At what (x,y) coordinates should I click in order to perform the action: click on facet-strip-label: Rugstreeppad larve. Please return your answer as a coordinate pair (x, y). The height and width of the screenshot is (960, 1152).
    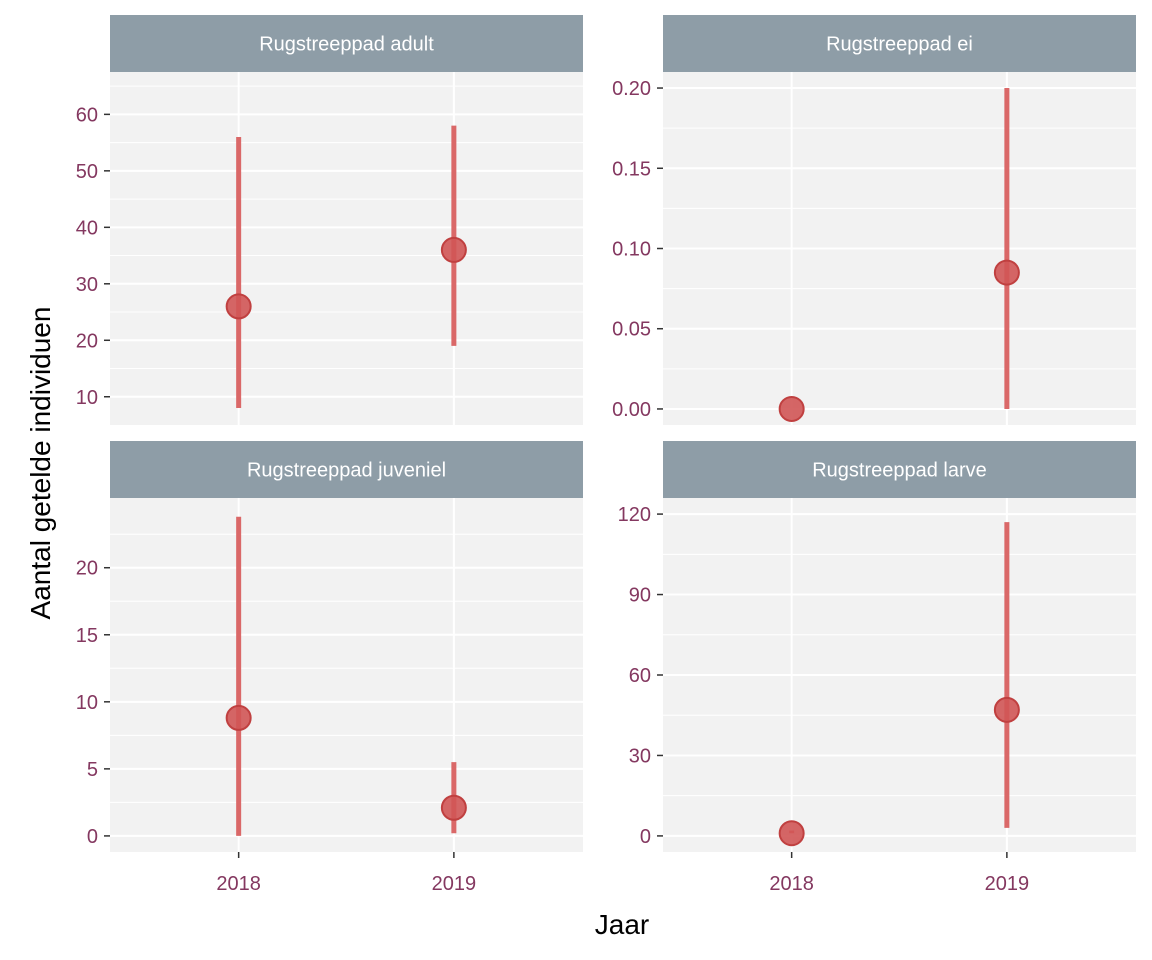
    Looking at the image, I should click on (899, 471).